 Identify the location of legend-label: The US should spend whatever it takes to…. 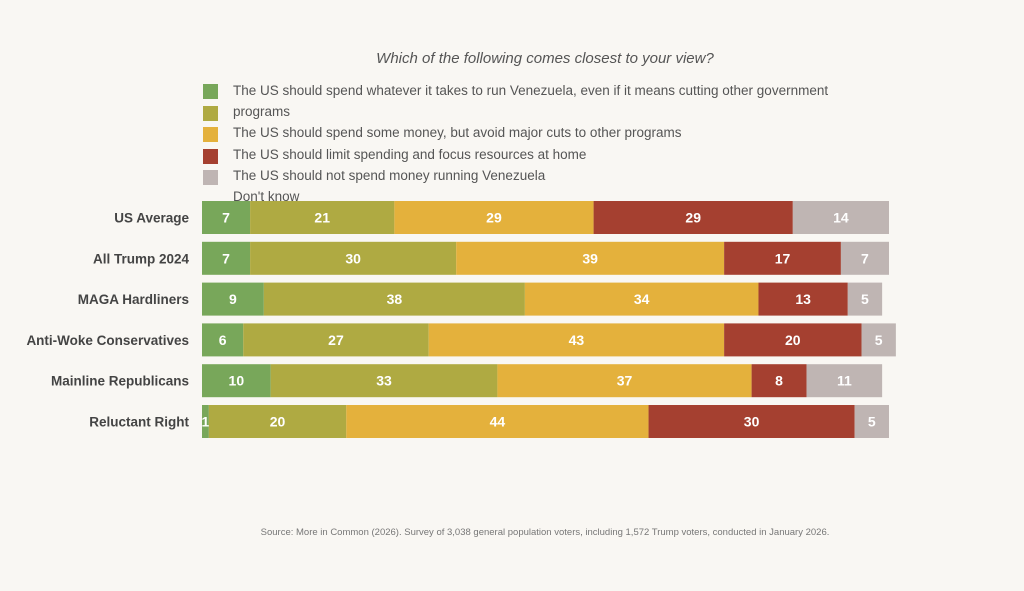
(531, 90).